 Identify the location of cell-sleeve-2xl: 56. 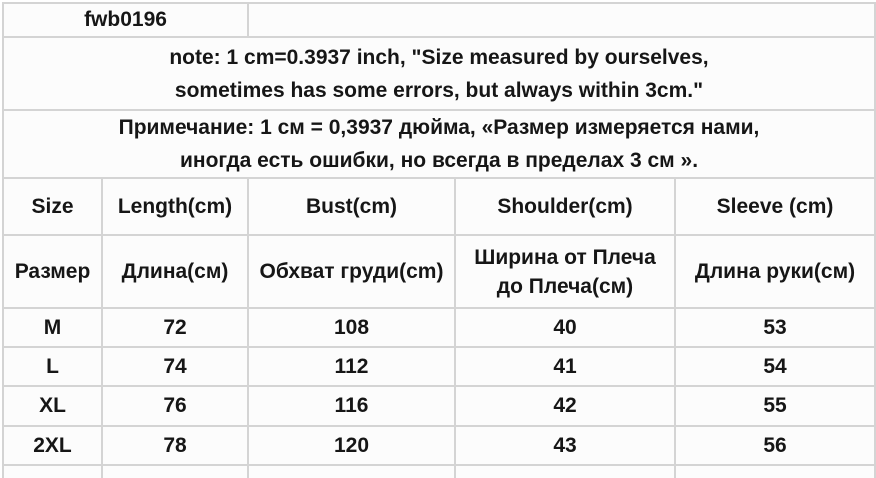
(775, 445).